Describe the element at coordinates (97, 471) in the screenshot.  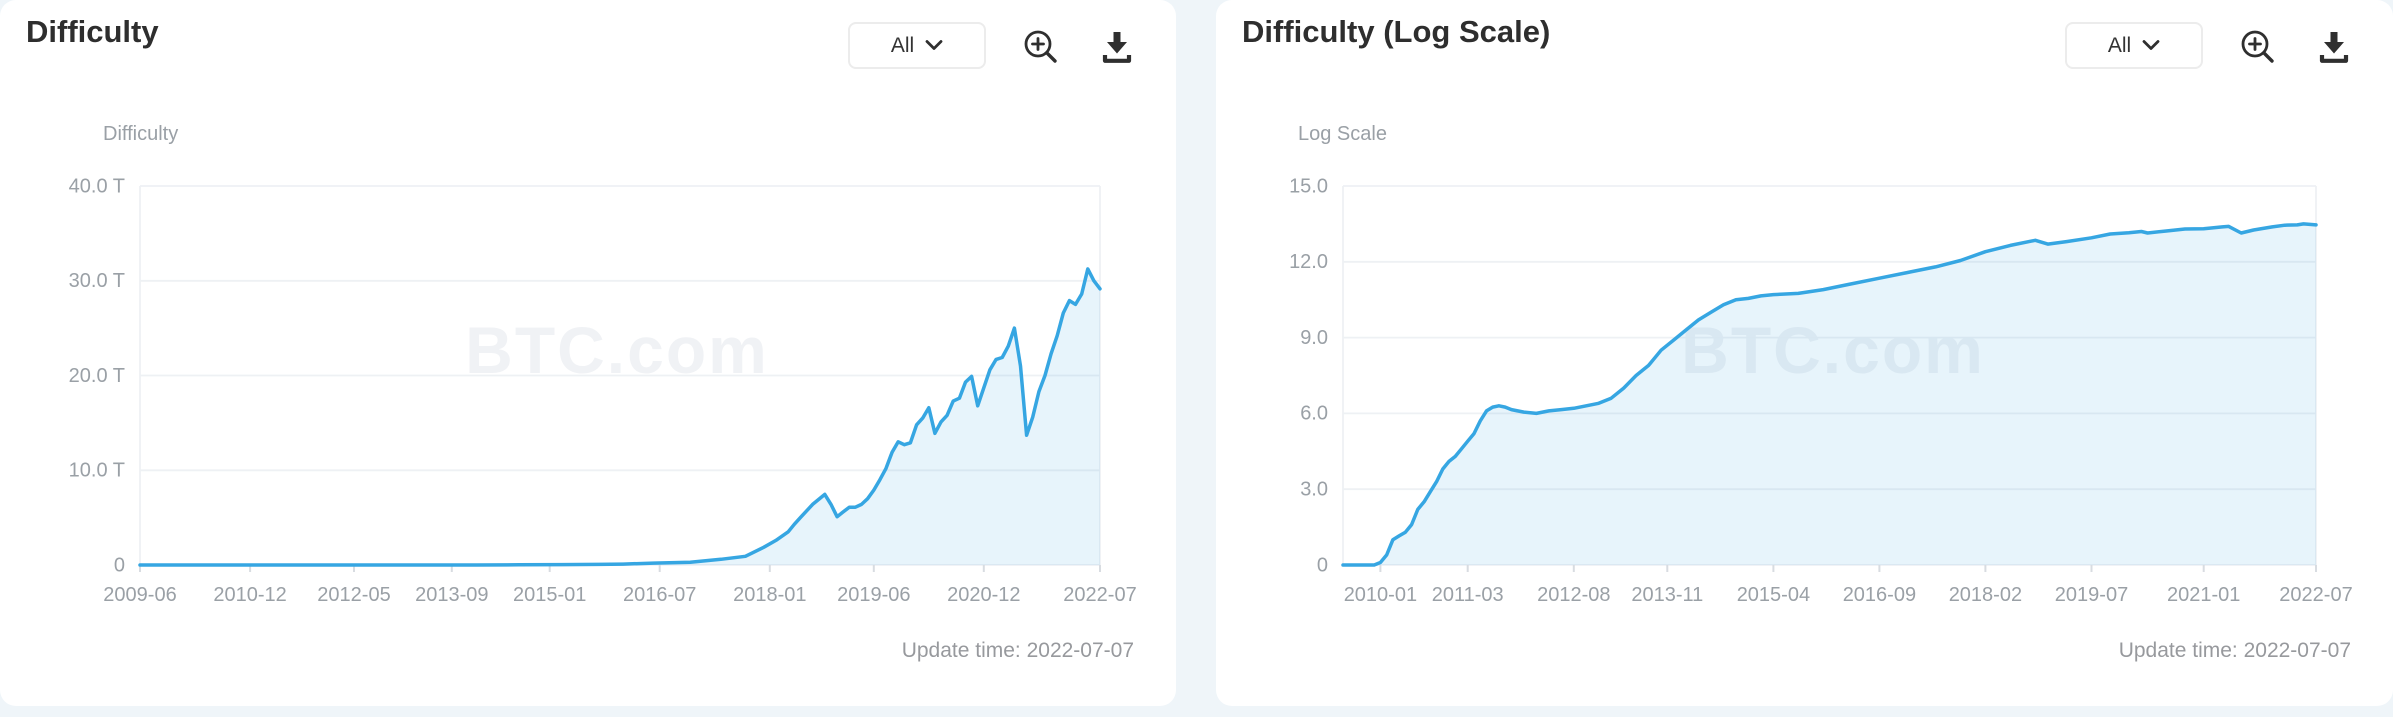
I see `svg-text: 10.0 T` at that location.